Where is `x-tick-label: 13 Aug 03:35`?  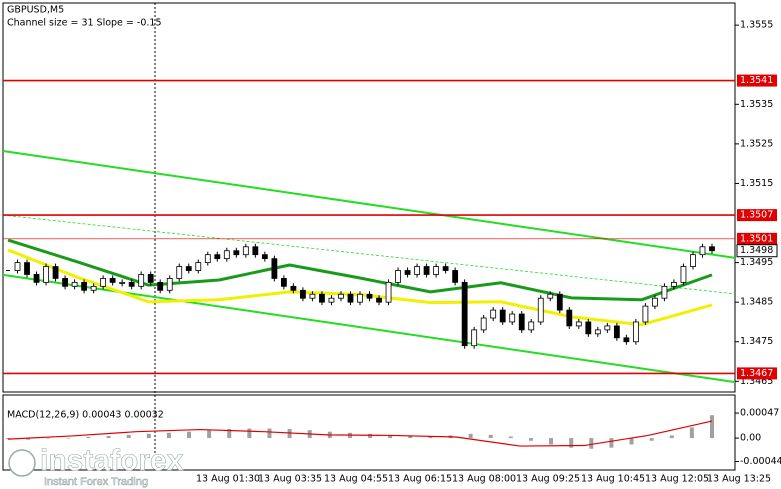
x-tick-label: 13 Aug 03:35 is located at coordinates (290, 479).